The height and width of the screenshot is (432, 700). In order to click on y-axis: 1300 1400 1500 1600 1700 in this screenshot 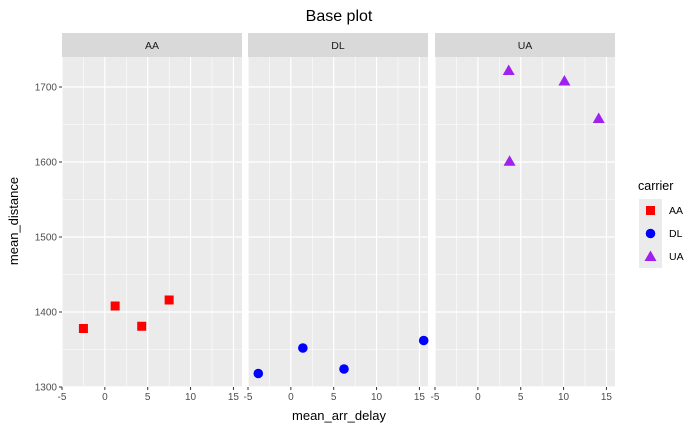, I will do `click(48, 238)`.